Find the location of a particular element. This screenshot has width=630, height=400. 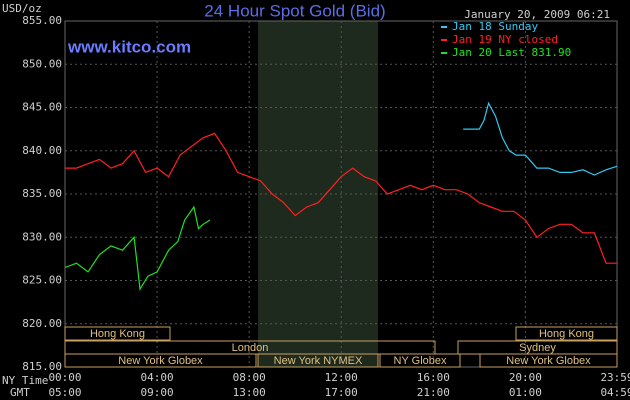

x-tick-label: 04:00 is located at coordinates (157, 377).